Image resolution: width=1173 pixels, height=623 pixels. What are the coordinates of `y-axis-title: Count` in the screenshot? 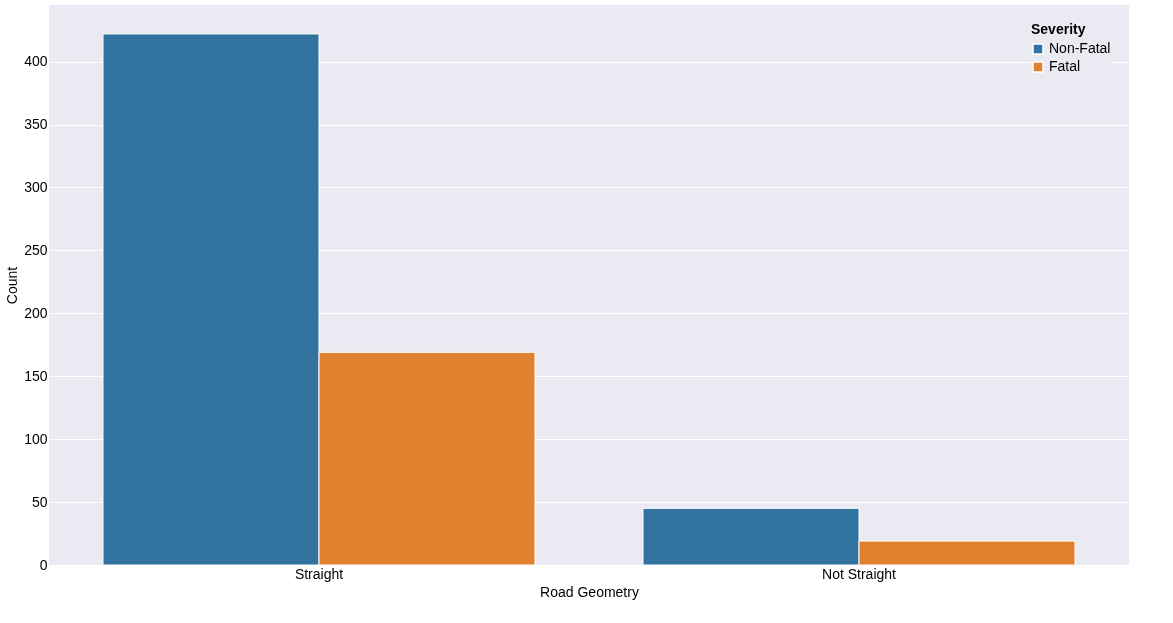 It's located at (12, 285).